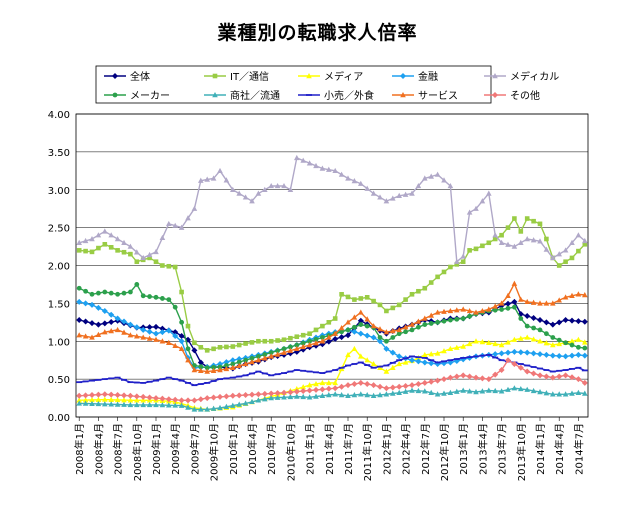  What do you see at coordinates (348, 449) in the screenshot?
I see `x-tick-label: 2011年7月` at bounding box center [348, 449].